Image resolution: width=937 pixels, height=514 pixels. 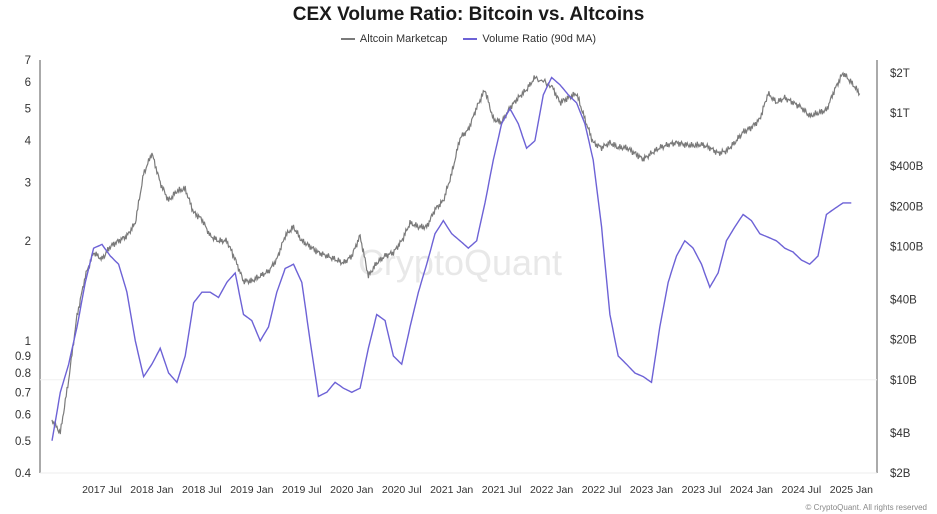 What do you see at coordinates (151, 490) in the screenshot?
I see `x-tick-label: 2018 Jan` at bounding box center [151, 490].